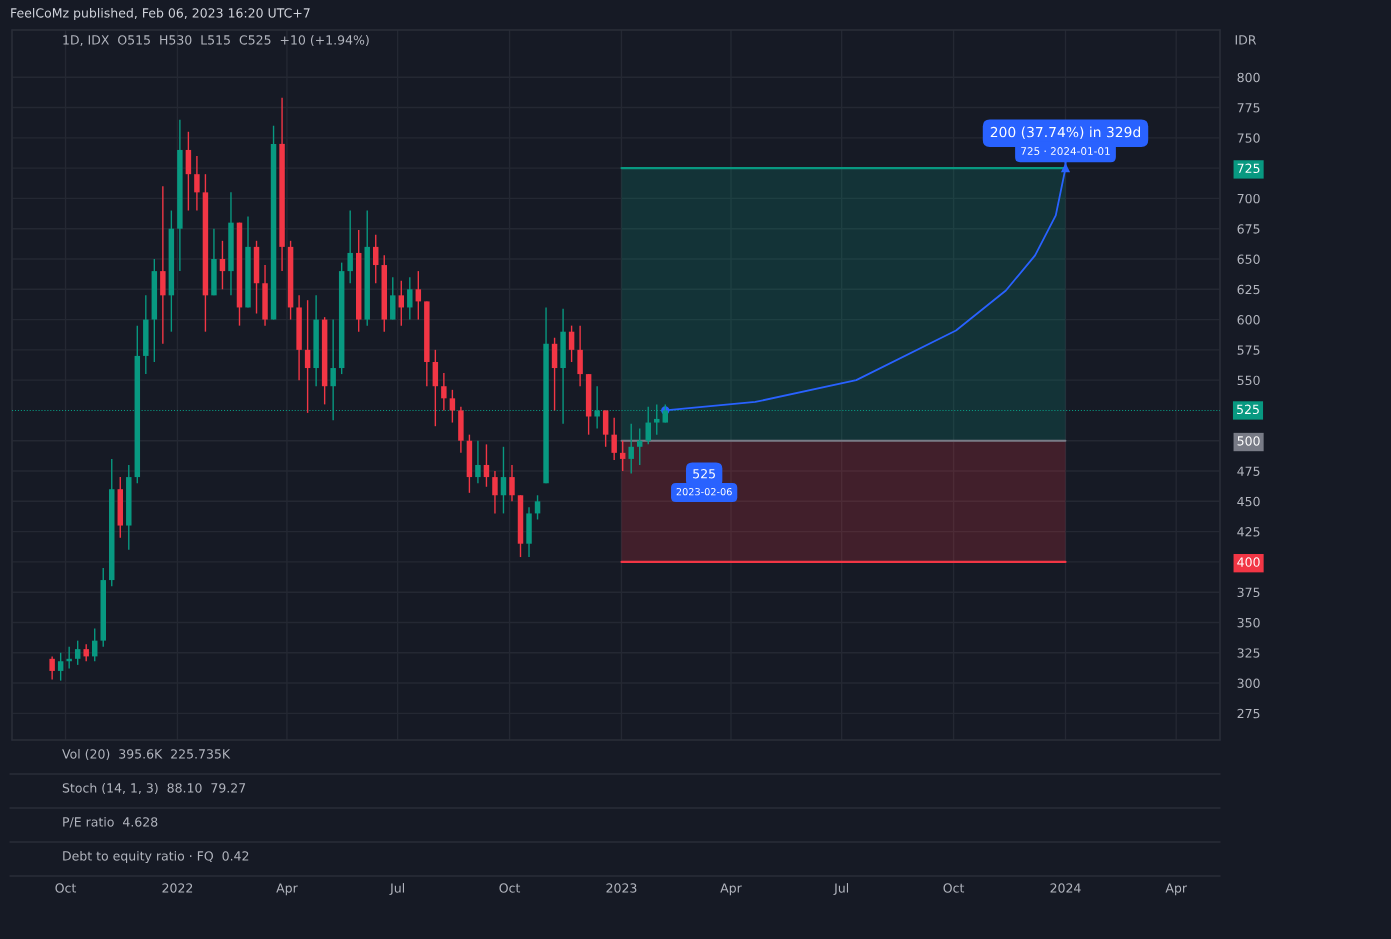 The width and height of the screenshot is (1391, 939). I want to click on text: Debt to equity ratio · FQ 0.42, so click(156, 857).